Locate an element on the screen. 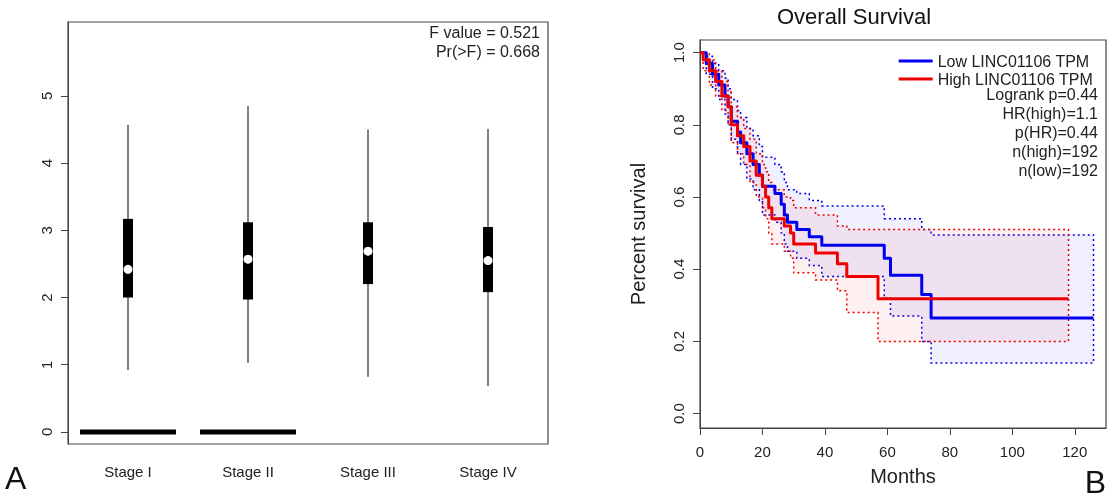 The image size is (1108, 498). y-tick-label: 1 is located at coordinates (46, 364).